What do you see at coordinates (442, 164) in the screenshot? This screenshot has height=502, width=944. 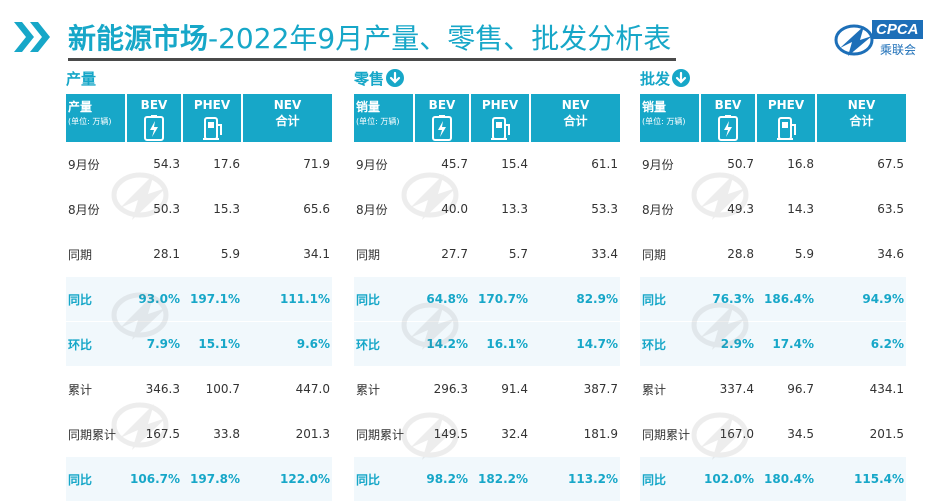 I see `bev-value: 45.7` at bounding box center [442, 164].